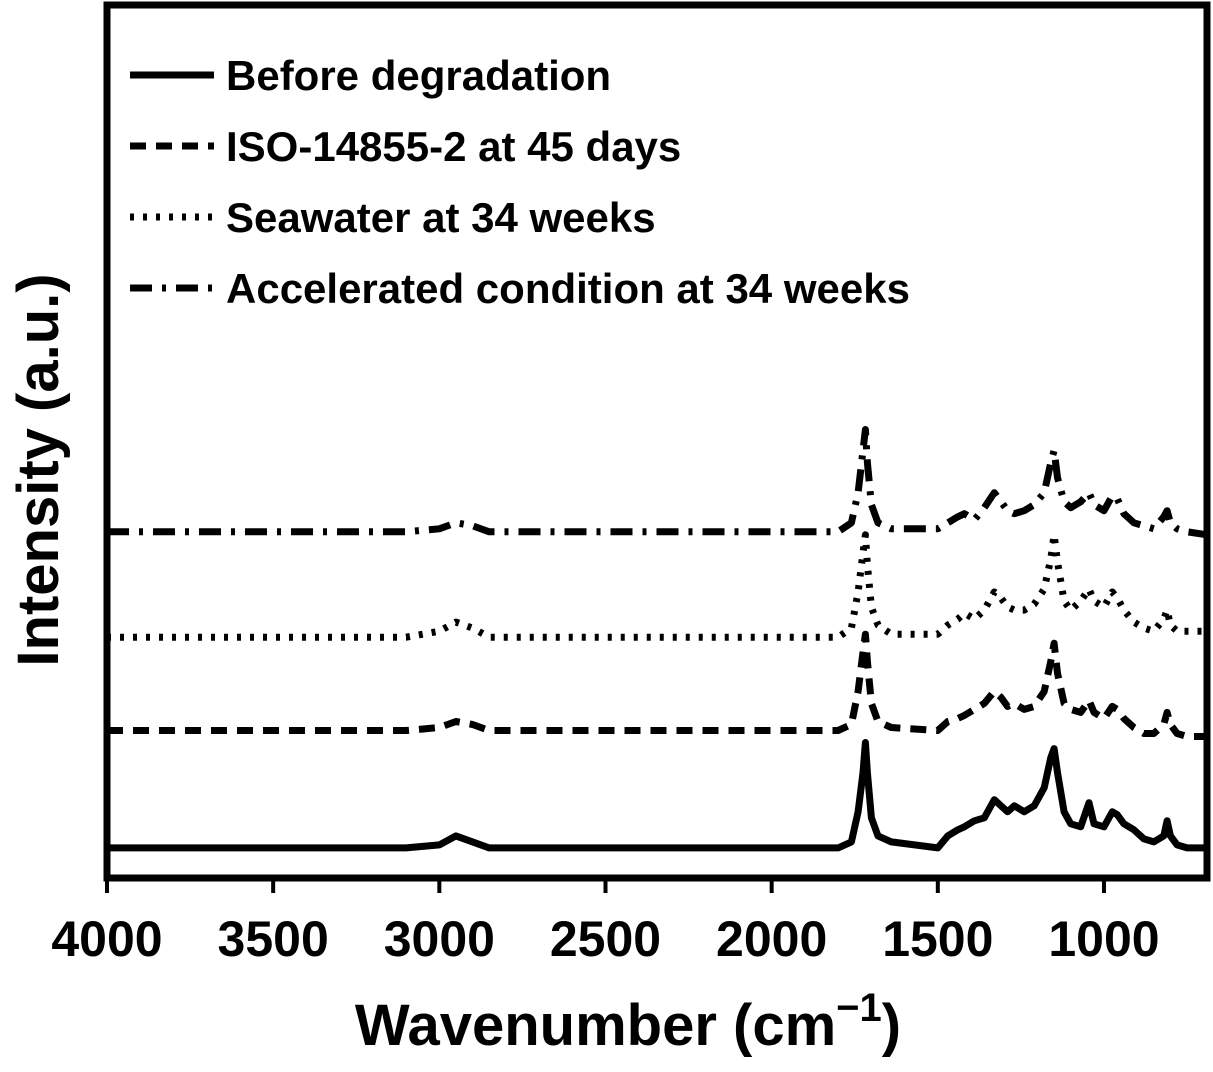 The height and width of the screenshot is (1072, 1213). What do you see at coordinates (418, 75) in the screenshot?
I see `legend-label-0: Before degradation` at bounding box center [418, 75].